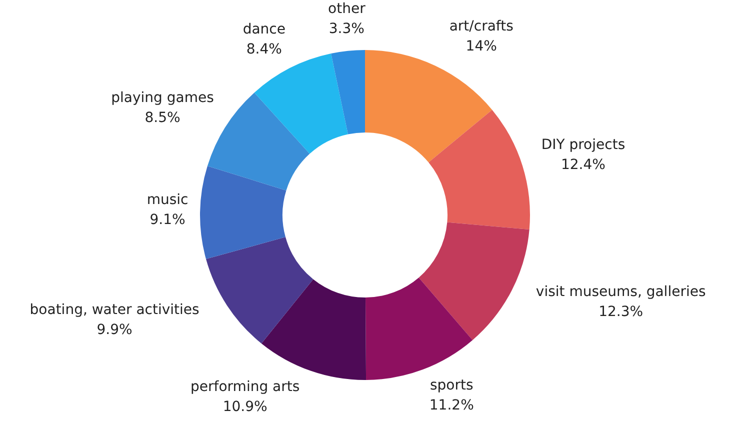  I want to click on data-label: 10.9%, so click(245, 407).